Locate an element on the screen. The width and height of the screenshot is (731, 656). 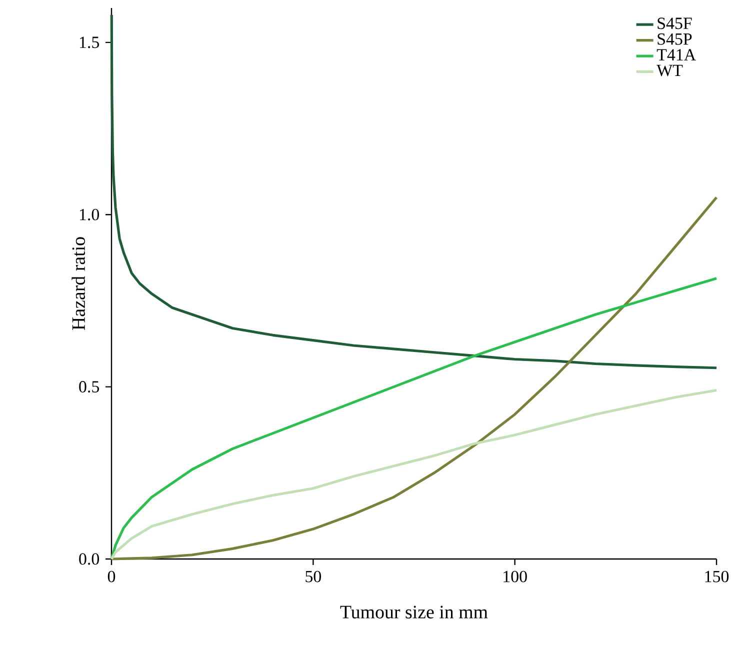
x-tick-label: 0 is located at coordinates (112, 576).